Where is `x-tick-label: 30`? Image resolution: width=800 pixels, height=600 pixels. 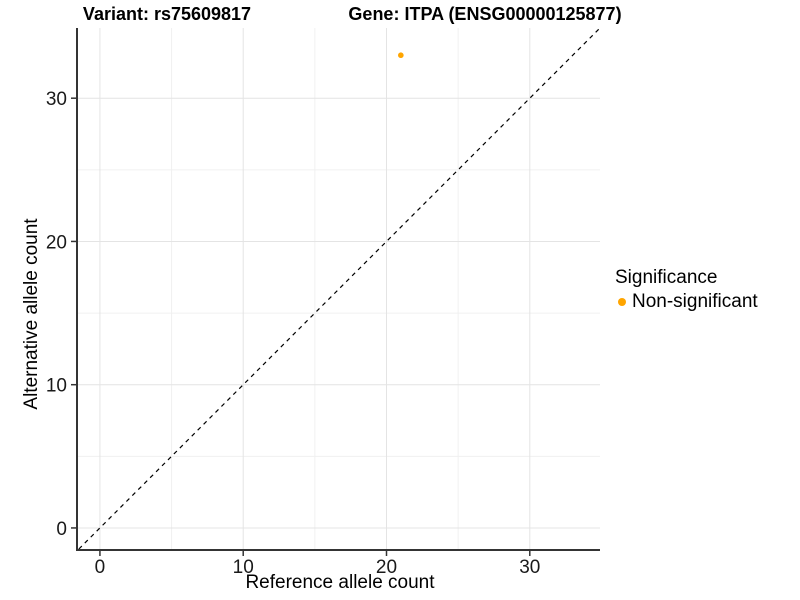
x-tick-label: 30 is located at coordinates (529, 567).